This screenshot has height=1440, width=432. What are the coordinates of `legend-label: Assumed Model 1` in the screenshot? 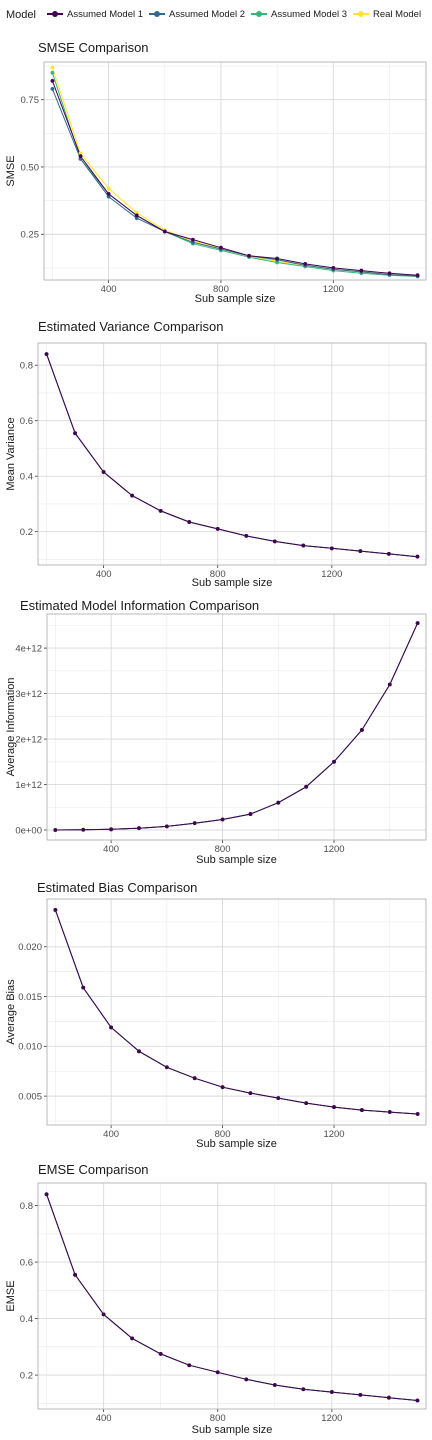 It's located at (105, 14).